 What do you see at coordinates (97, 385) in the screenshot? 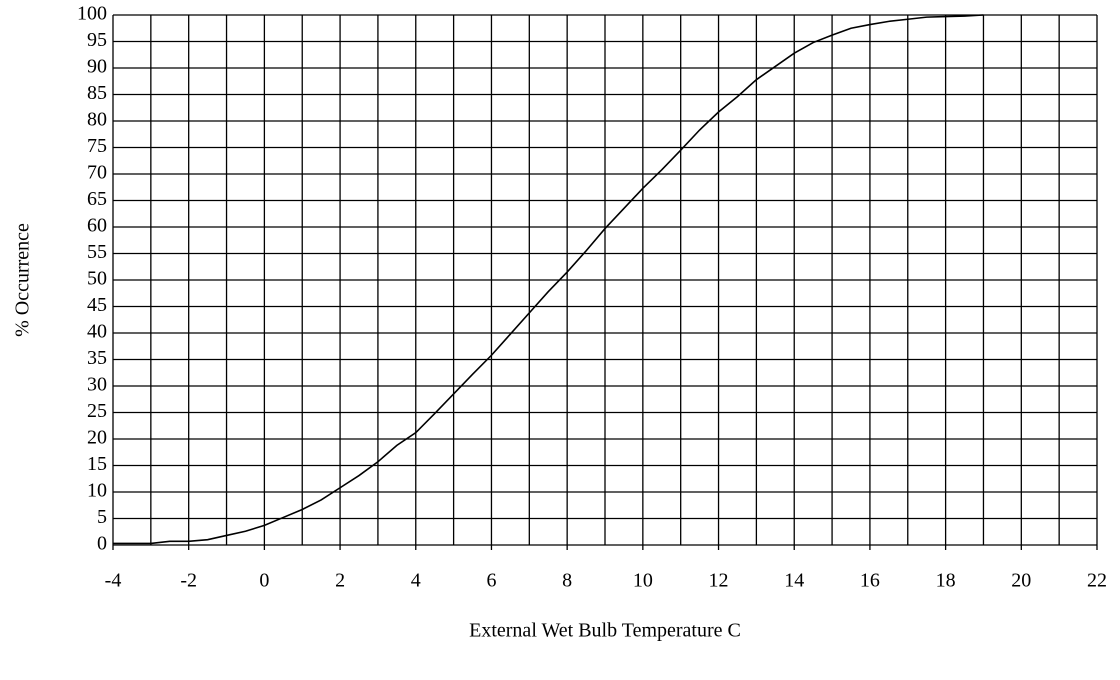
I see `y-tick-label: 30` at bounding box center [97, 385].